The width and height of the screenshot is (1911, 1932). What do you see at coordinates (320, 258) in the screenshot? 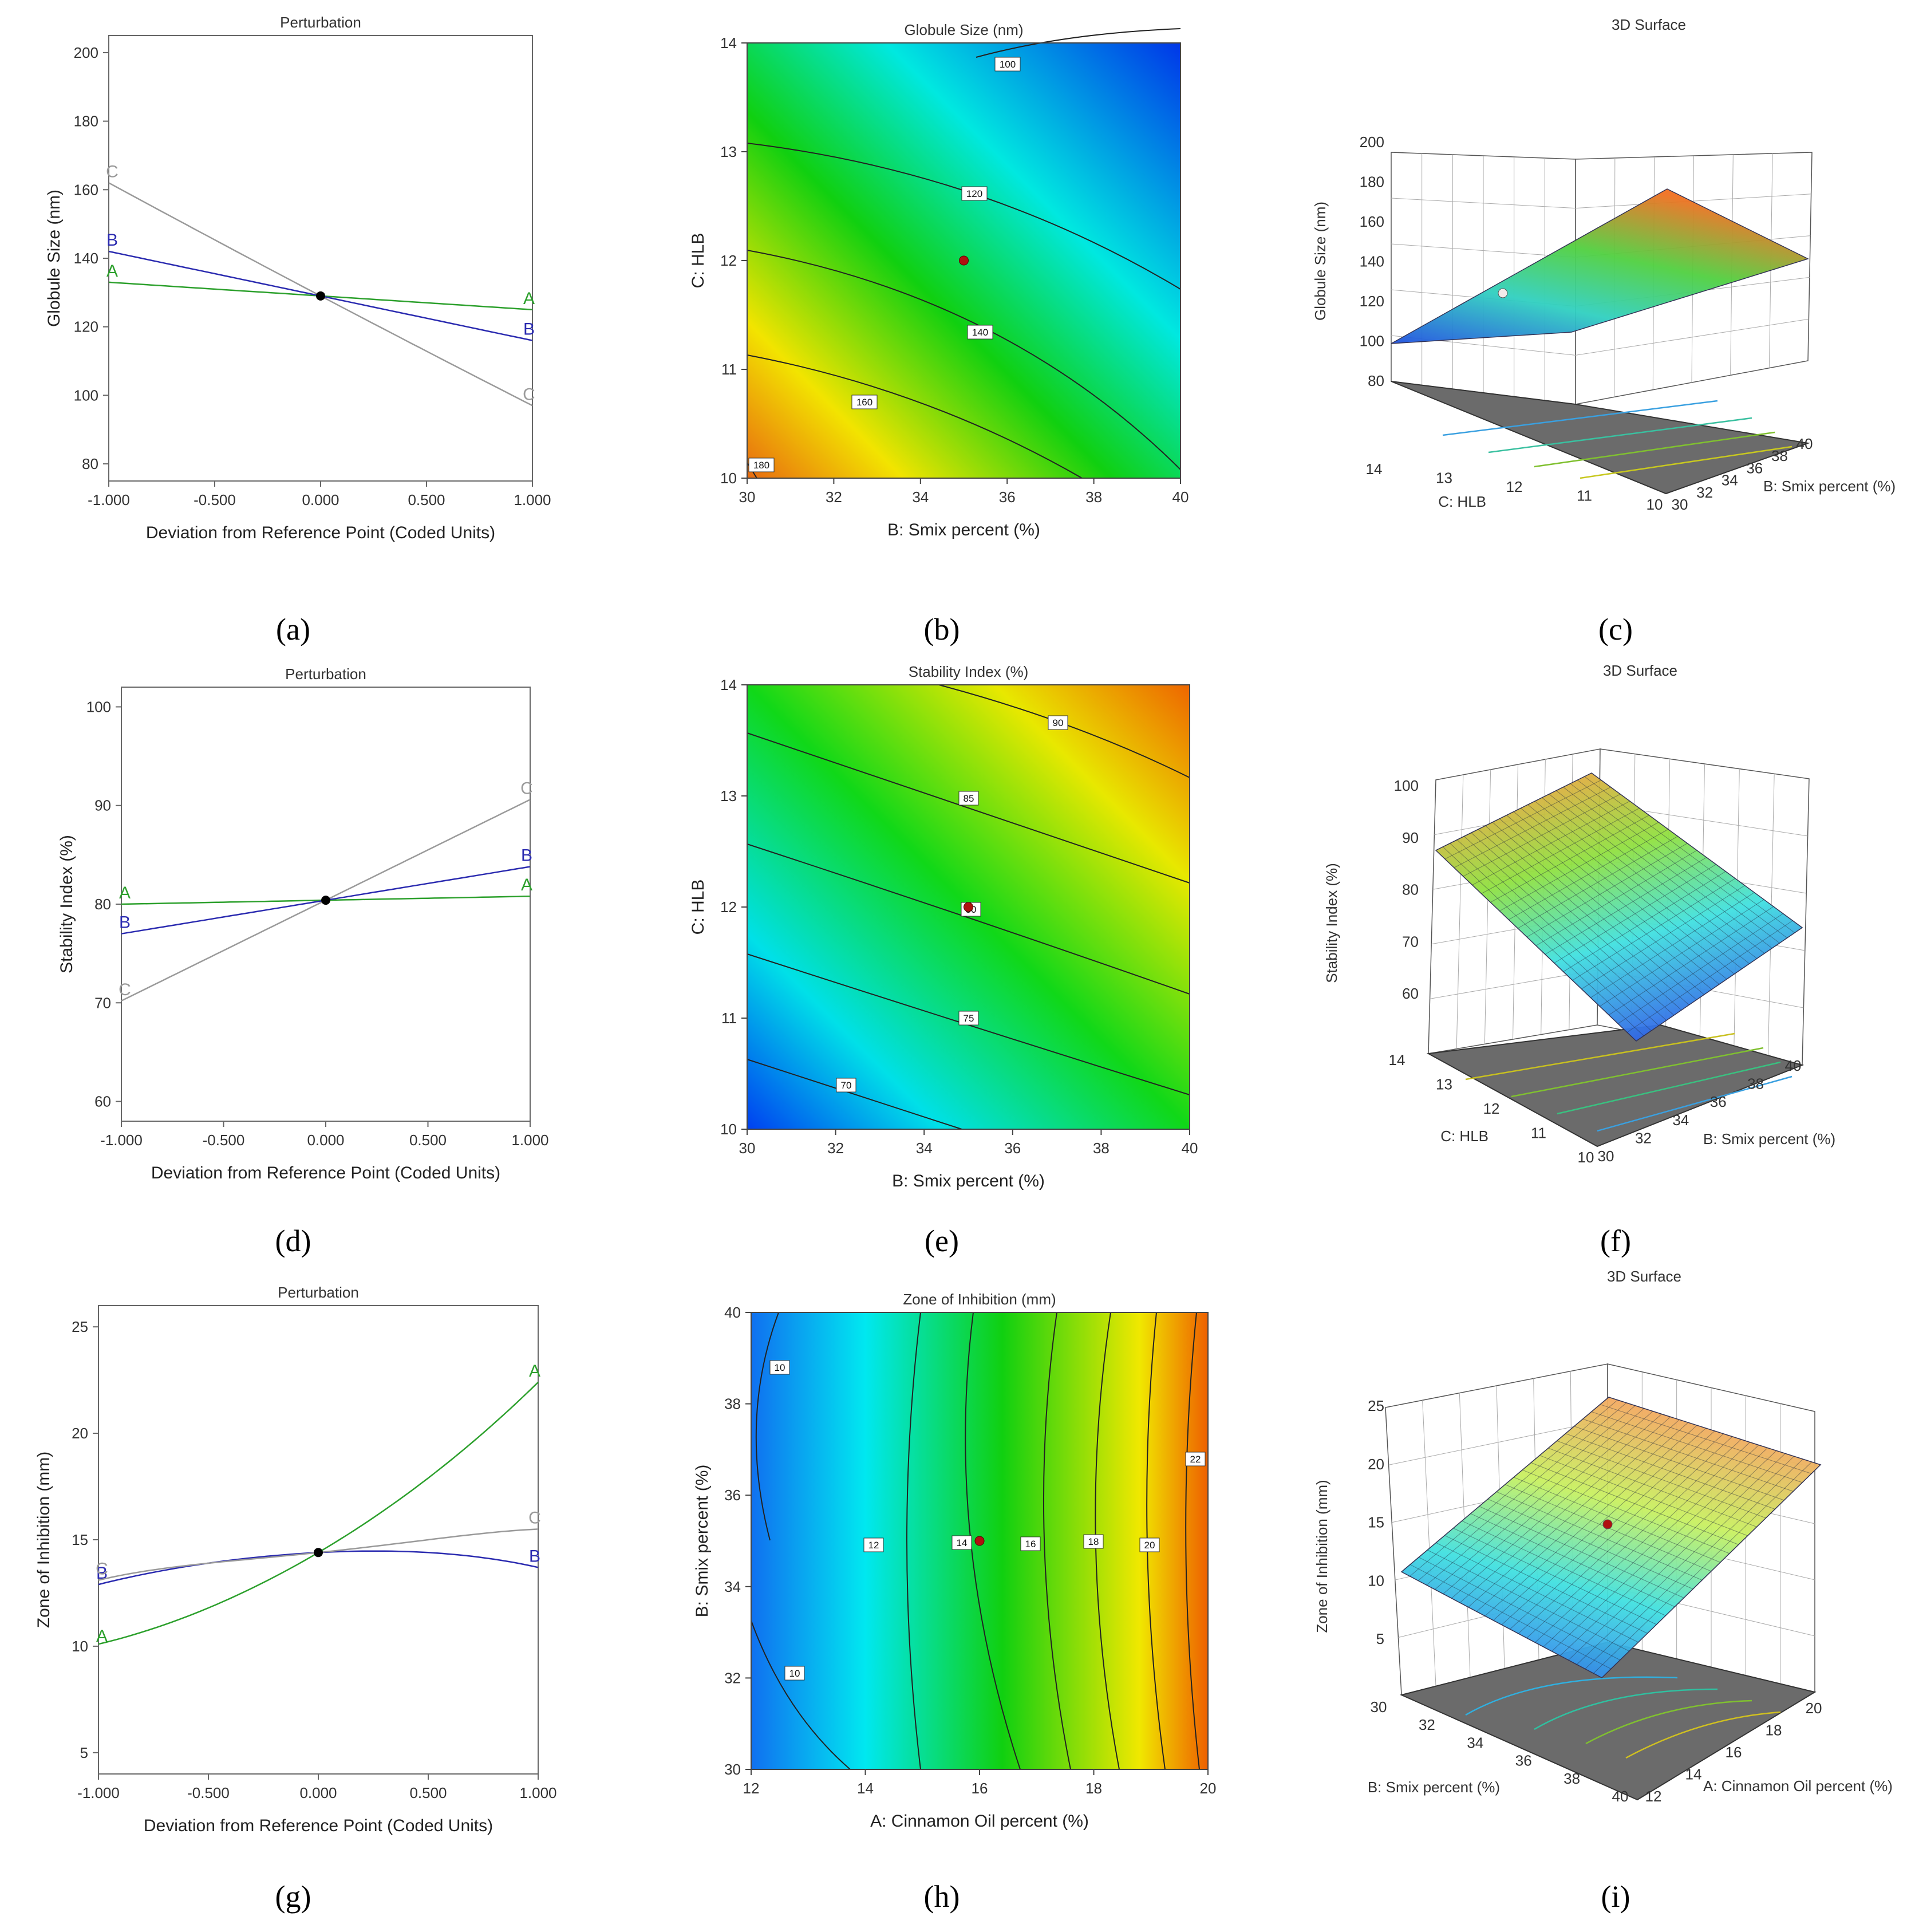
I see `plot-frame` at bounding box center [320, 258].